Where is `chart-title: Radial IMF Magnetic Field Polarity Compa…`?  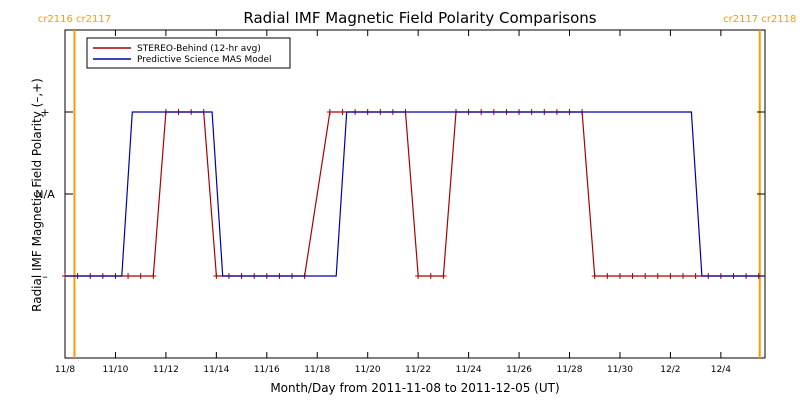 chart-title: Radial IMF Magnetic Field Polarity Compa… is located at coordinates (419, 18).